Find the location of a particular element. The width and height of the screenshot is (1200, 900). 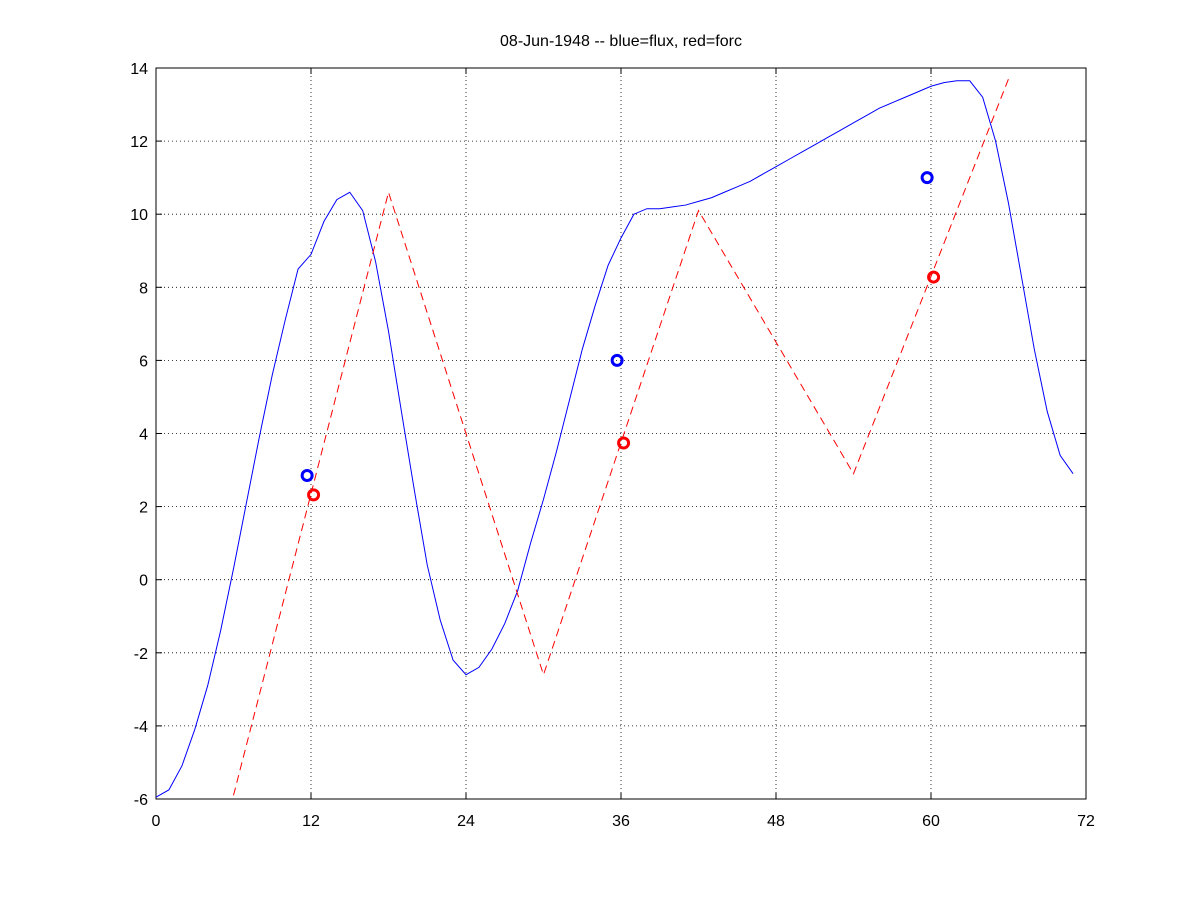

chart-title: 08-Jun-1948 -- blue=flux, red=forc is located at coordinates (621, 41).